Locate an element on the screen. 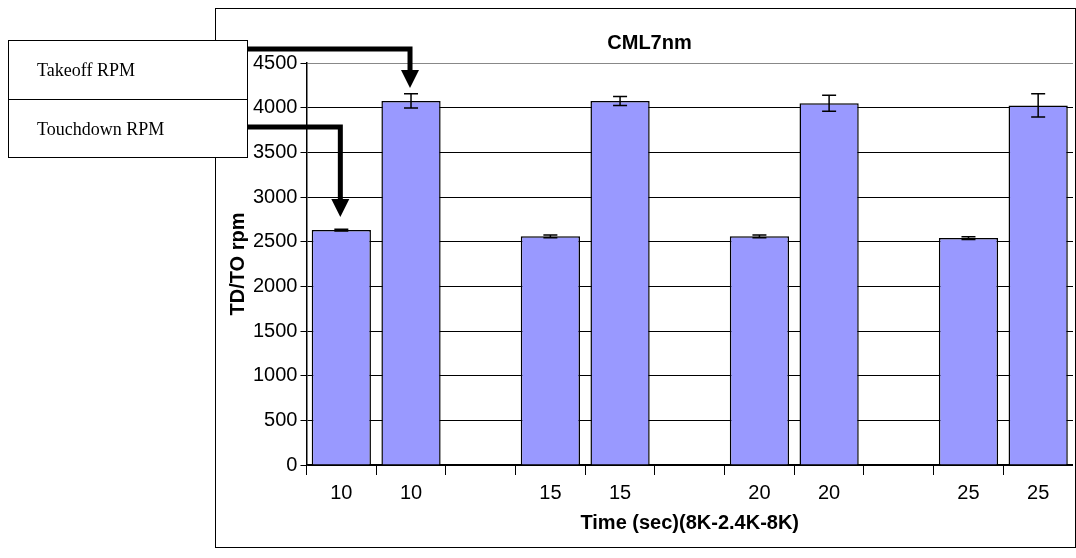 Image resolution: width=1076 pixels, height=558 pixels. y-tick-label: 500 is located at coordinates (281, 418).